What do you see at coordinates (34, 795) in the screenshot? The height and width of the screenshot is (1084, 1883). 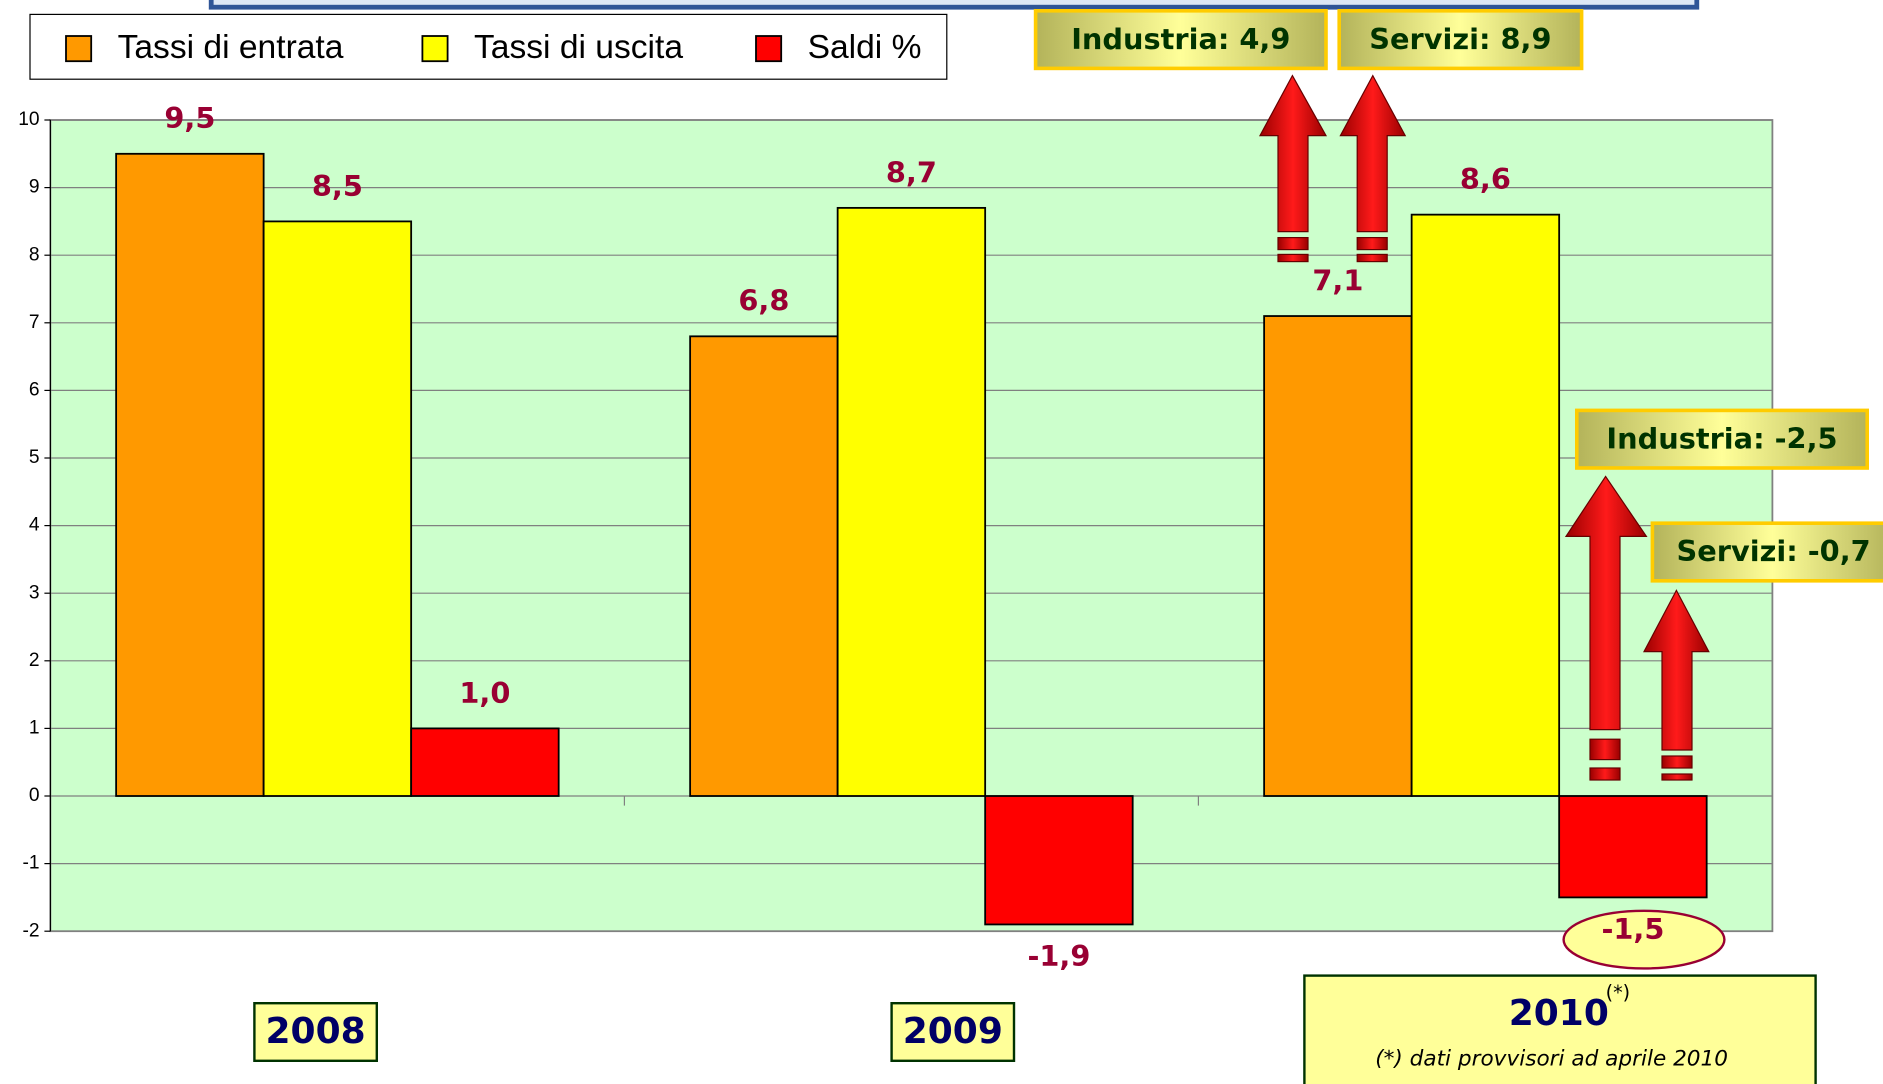 I see `y-tick-label: 0` at bounding box center [34, 795].